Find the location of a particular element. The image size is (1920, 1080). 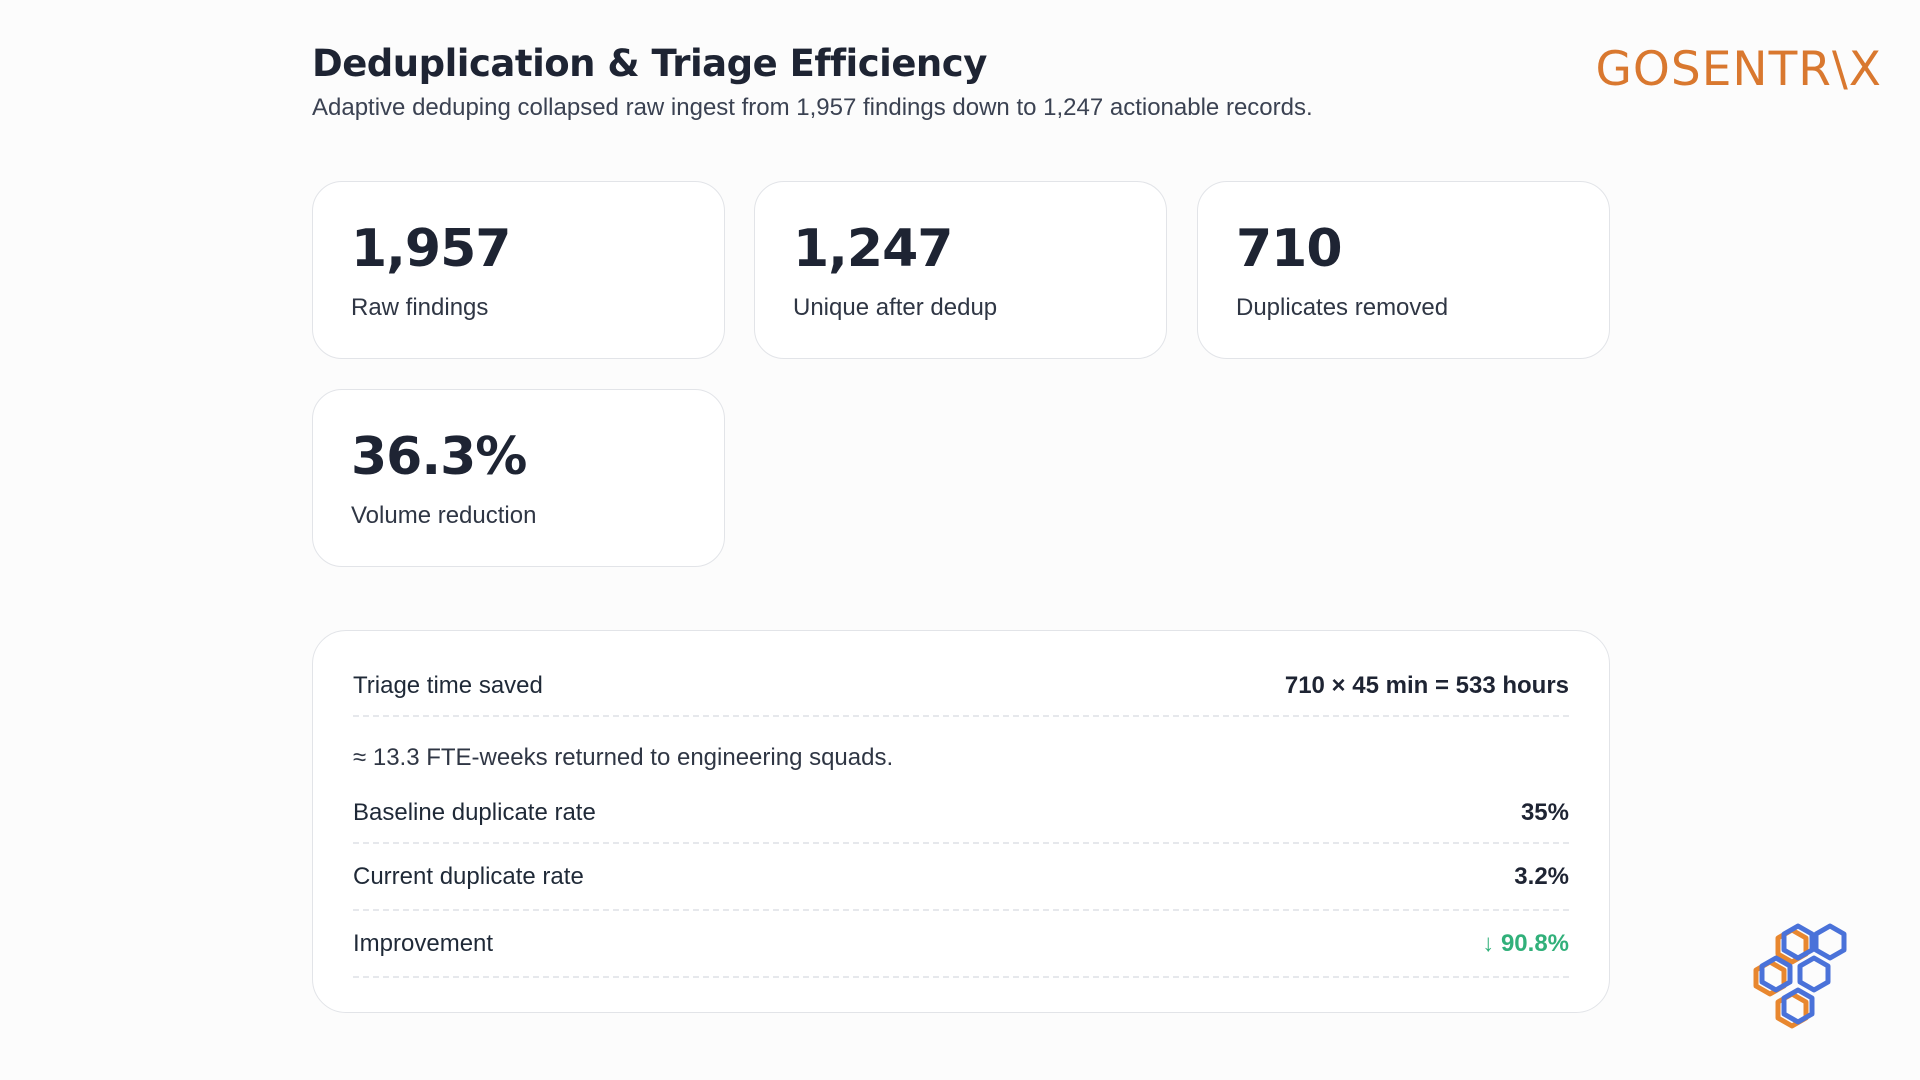

metric-label: Duplicates removed is located at coordinates (1342, 307).